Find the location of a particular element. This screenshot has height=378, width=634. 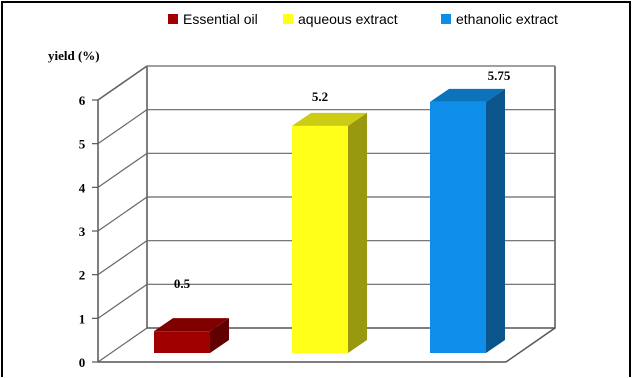

floor-right-edge is located at coordinates (530, 345).